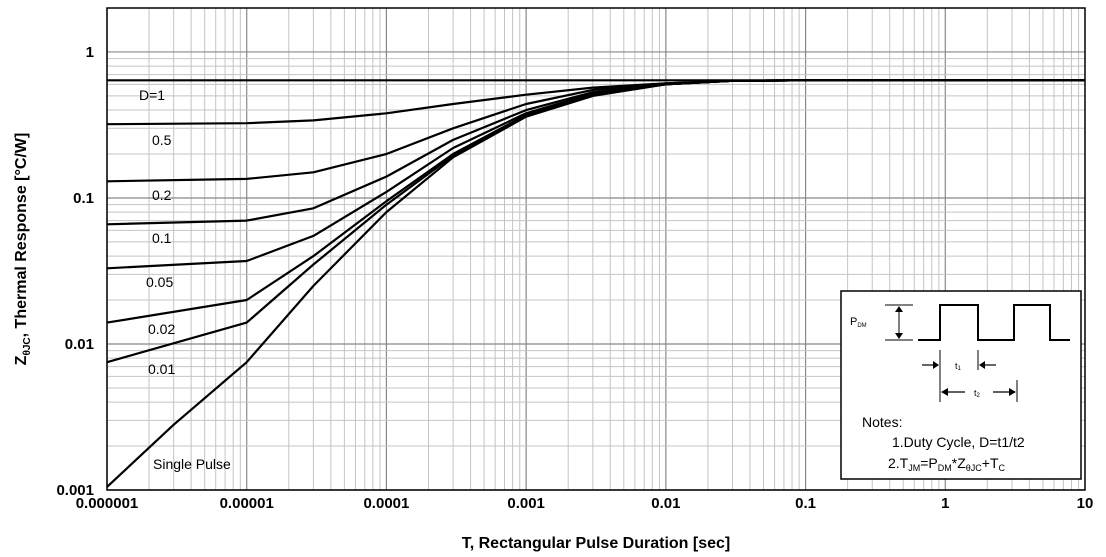 This screenshot has width=1106, height=557. What do you see at coordinates (977, 393) in the screenshot?
I see `t2-label: t2` at bounding box center [977, 393].